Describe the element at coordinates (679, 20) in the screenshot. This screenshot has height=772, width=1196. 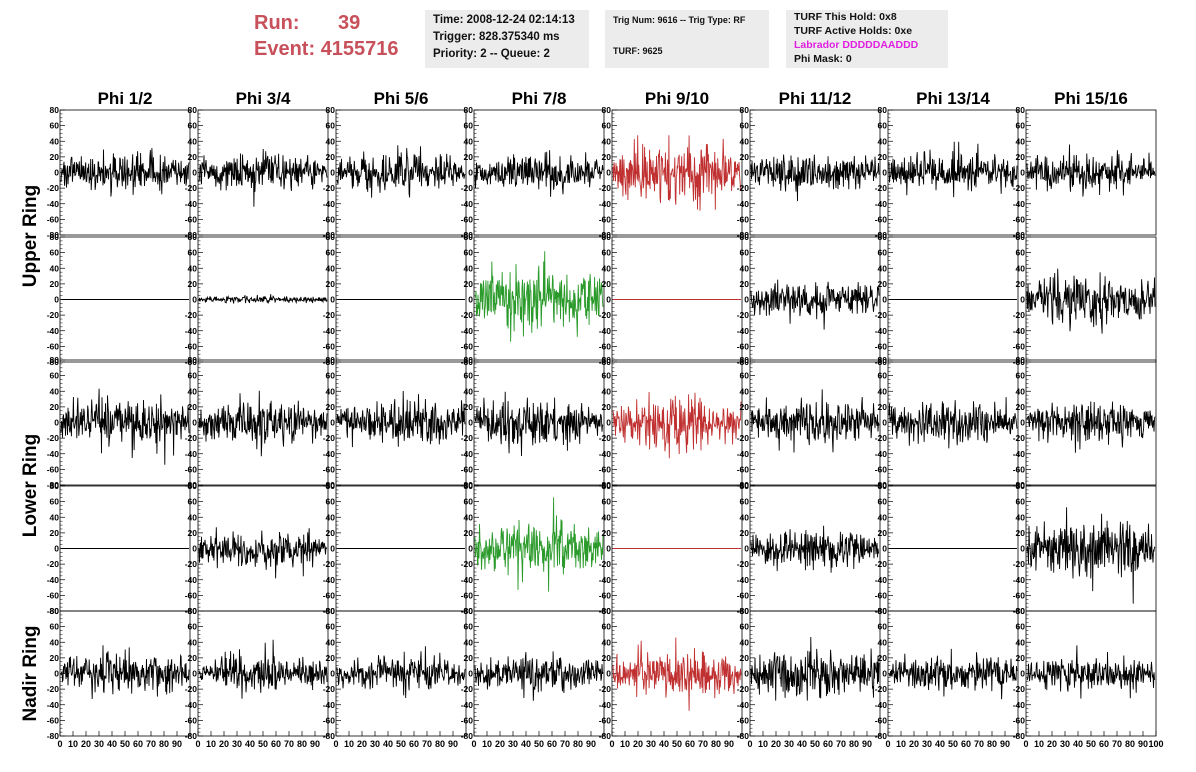
I see `trig-num-text: Trig Num: 9616 -- Trig Type: RF` at that location.